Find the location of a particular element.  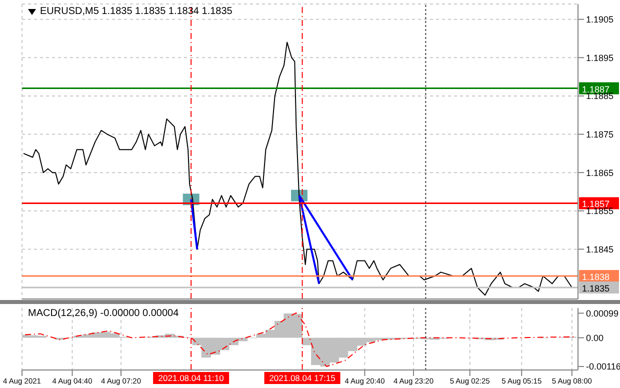

ref-line-label: 1.1835 is located at coordinates (596, 289).